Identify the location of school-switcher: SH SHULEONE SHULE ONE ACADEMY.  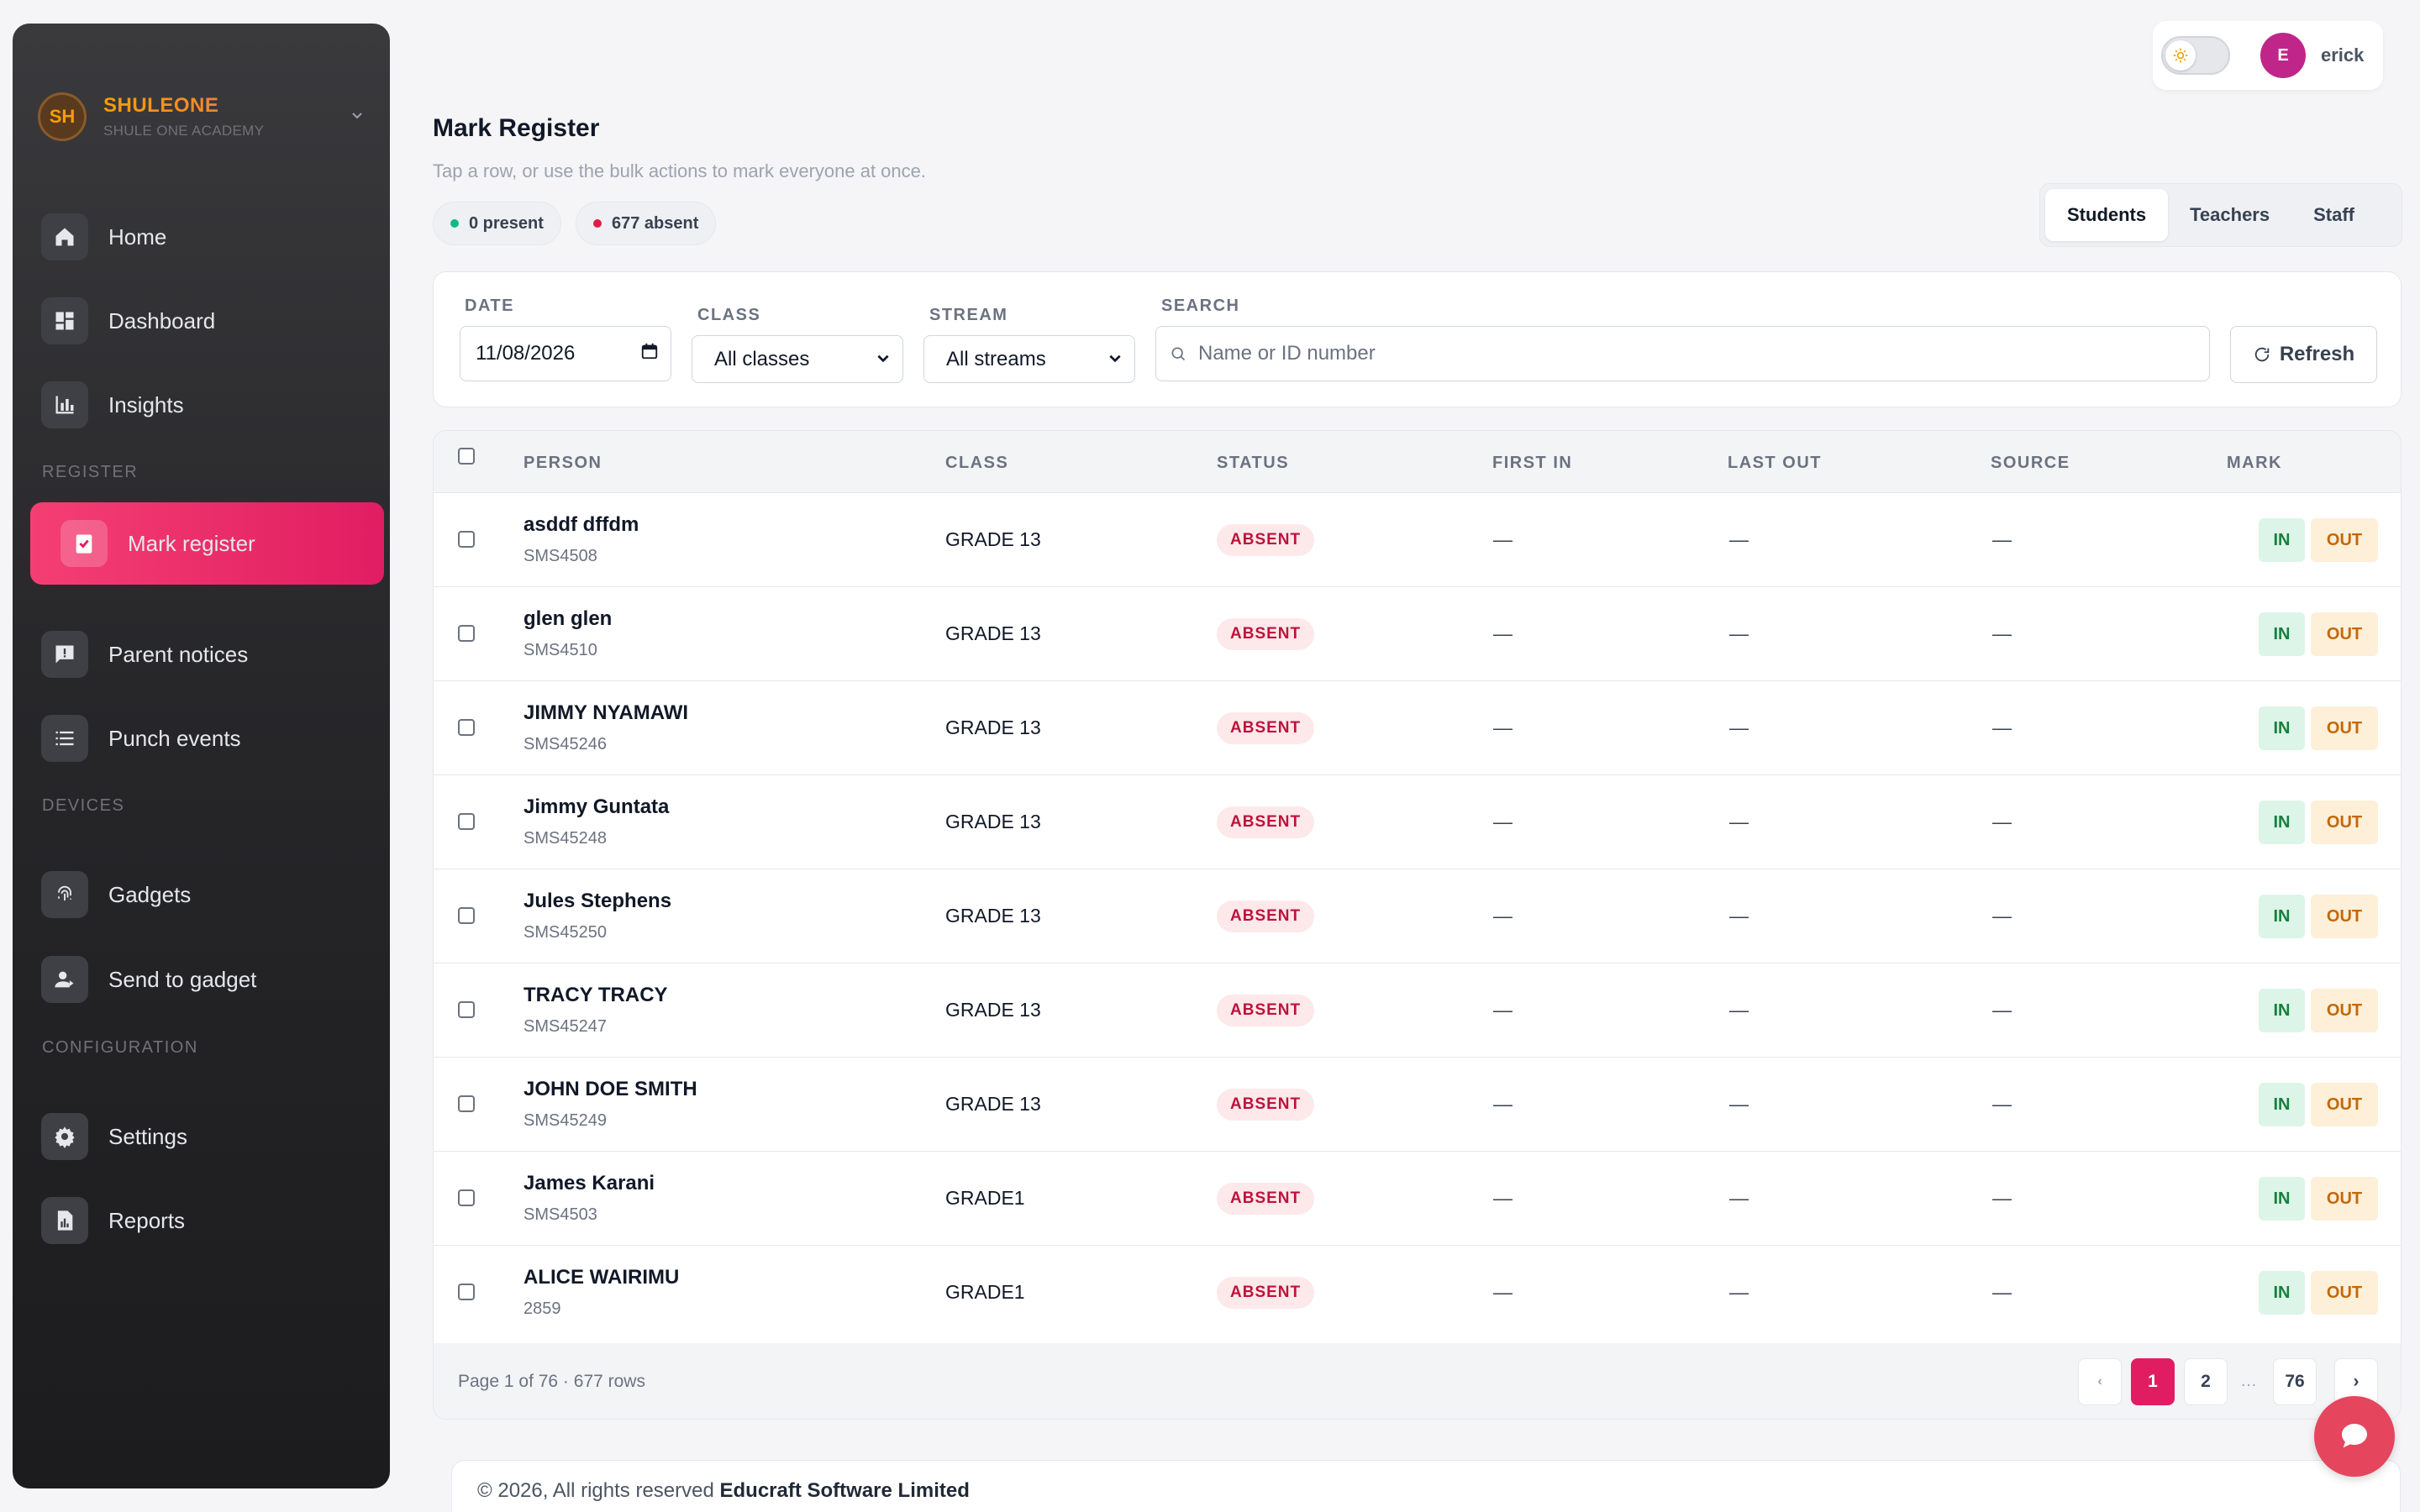
(206, 116).